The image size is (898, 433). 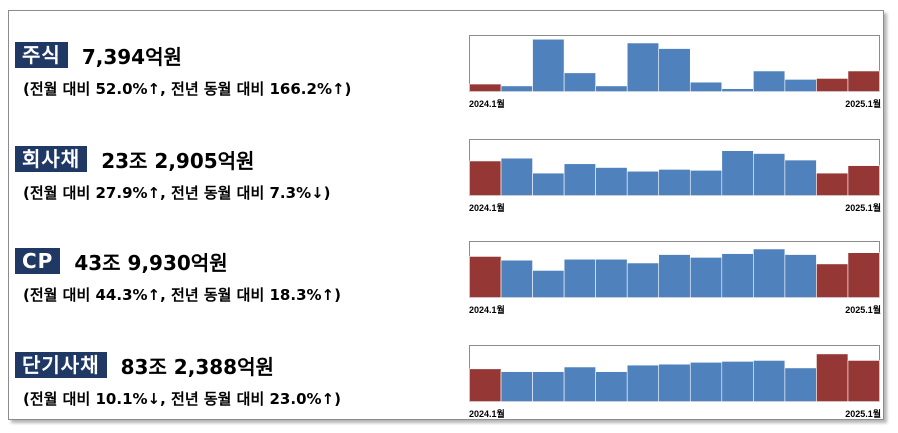 What do you see at coordinates (187, 89) in the screenshot?
I see `change-note: (전월 대비 52.0%↑, 전년 동월 대비 166.2%↑)` at bounding box center [187, 89].